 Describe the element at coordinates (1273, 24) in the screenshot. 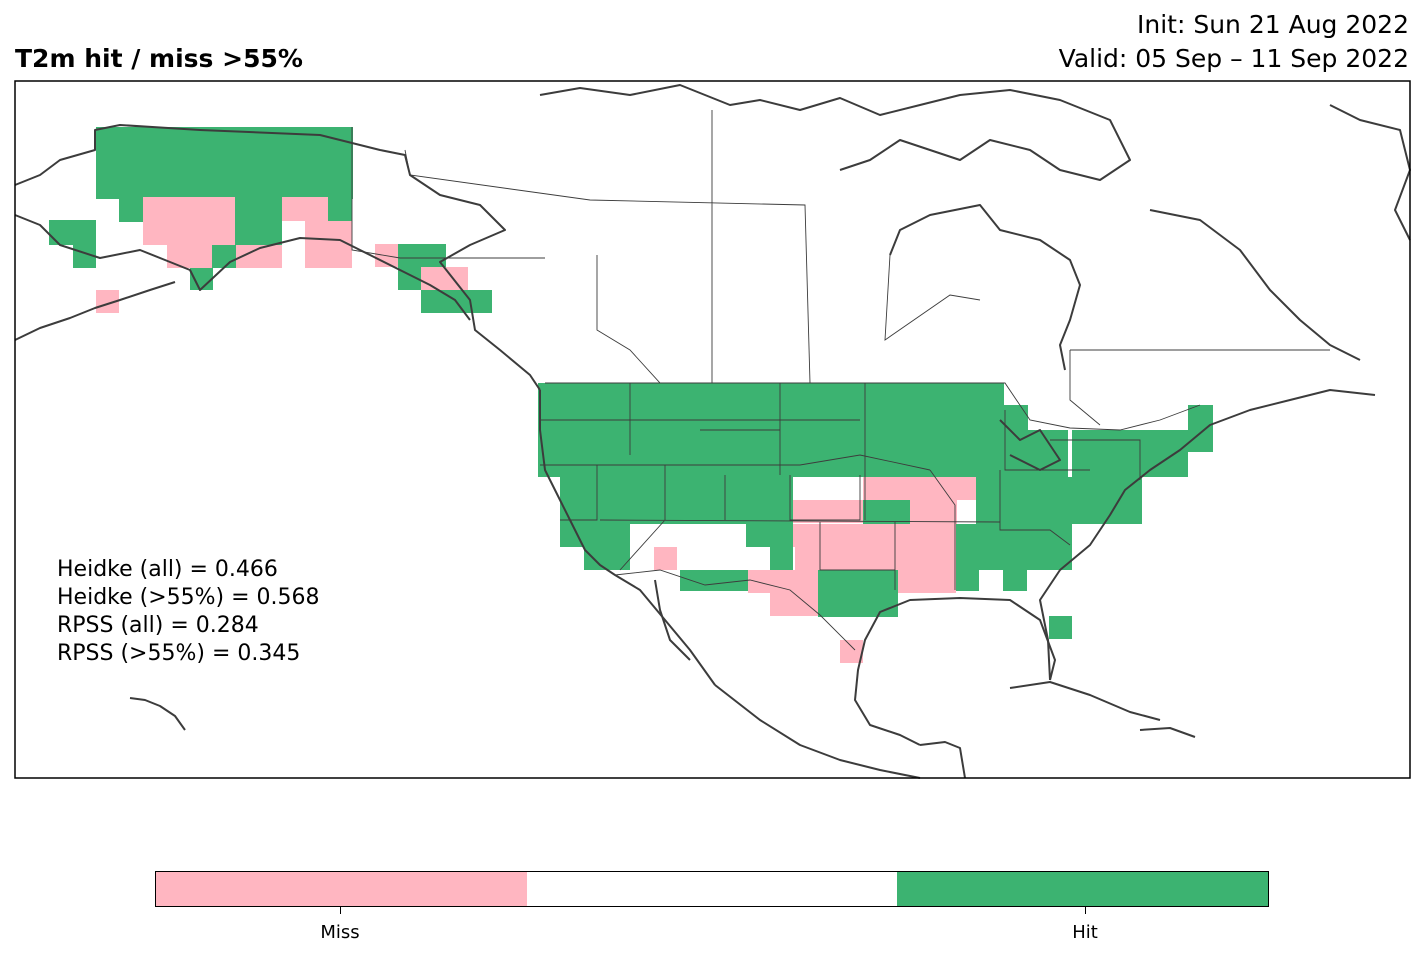

I see `init-date: Init: Sun 21 Aug 2022` at that location.